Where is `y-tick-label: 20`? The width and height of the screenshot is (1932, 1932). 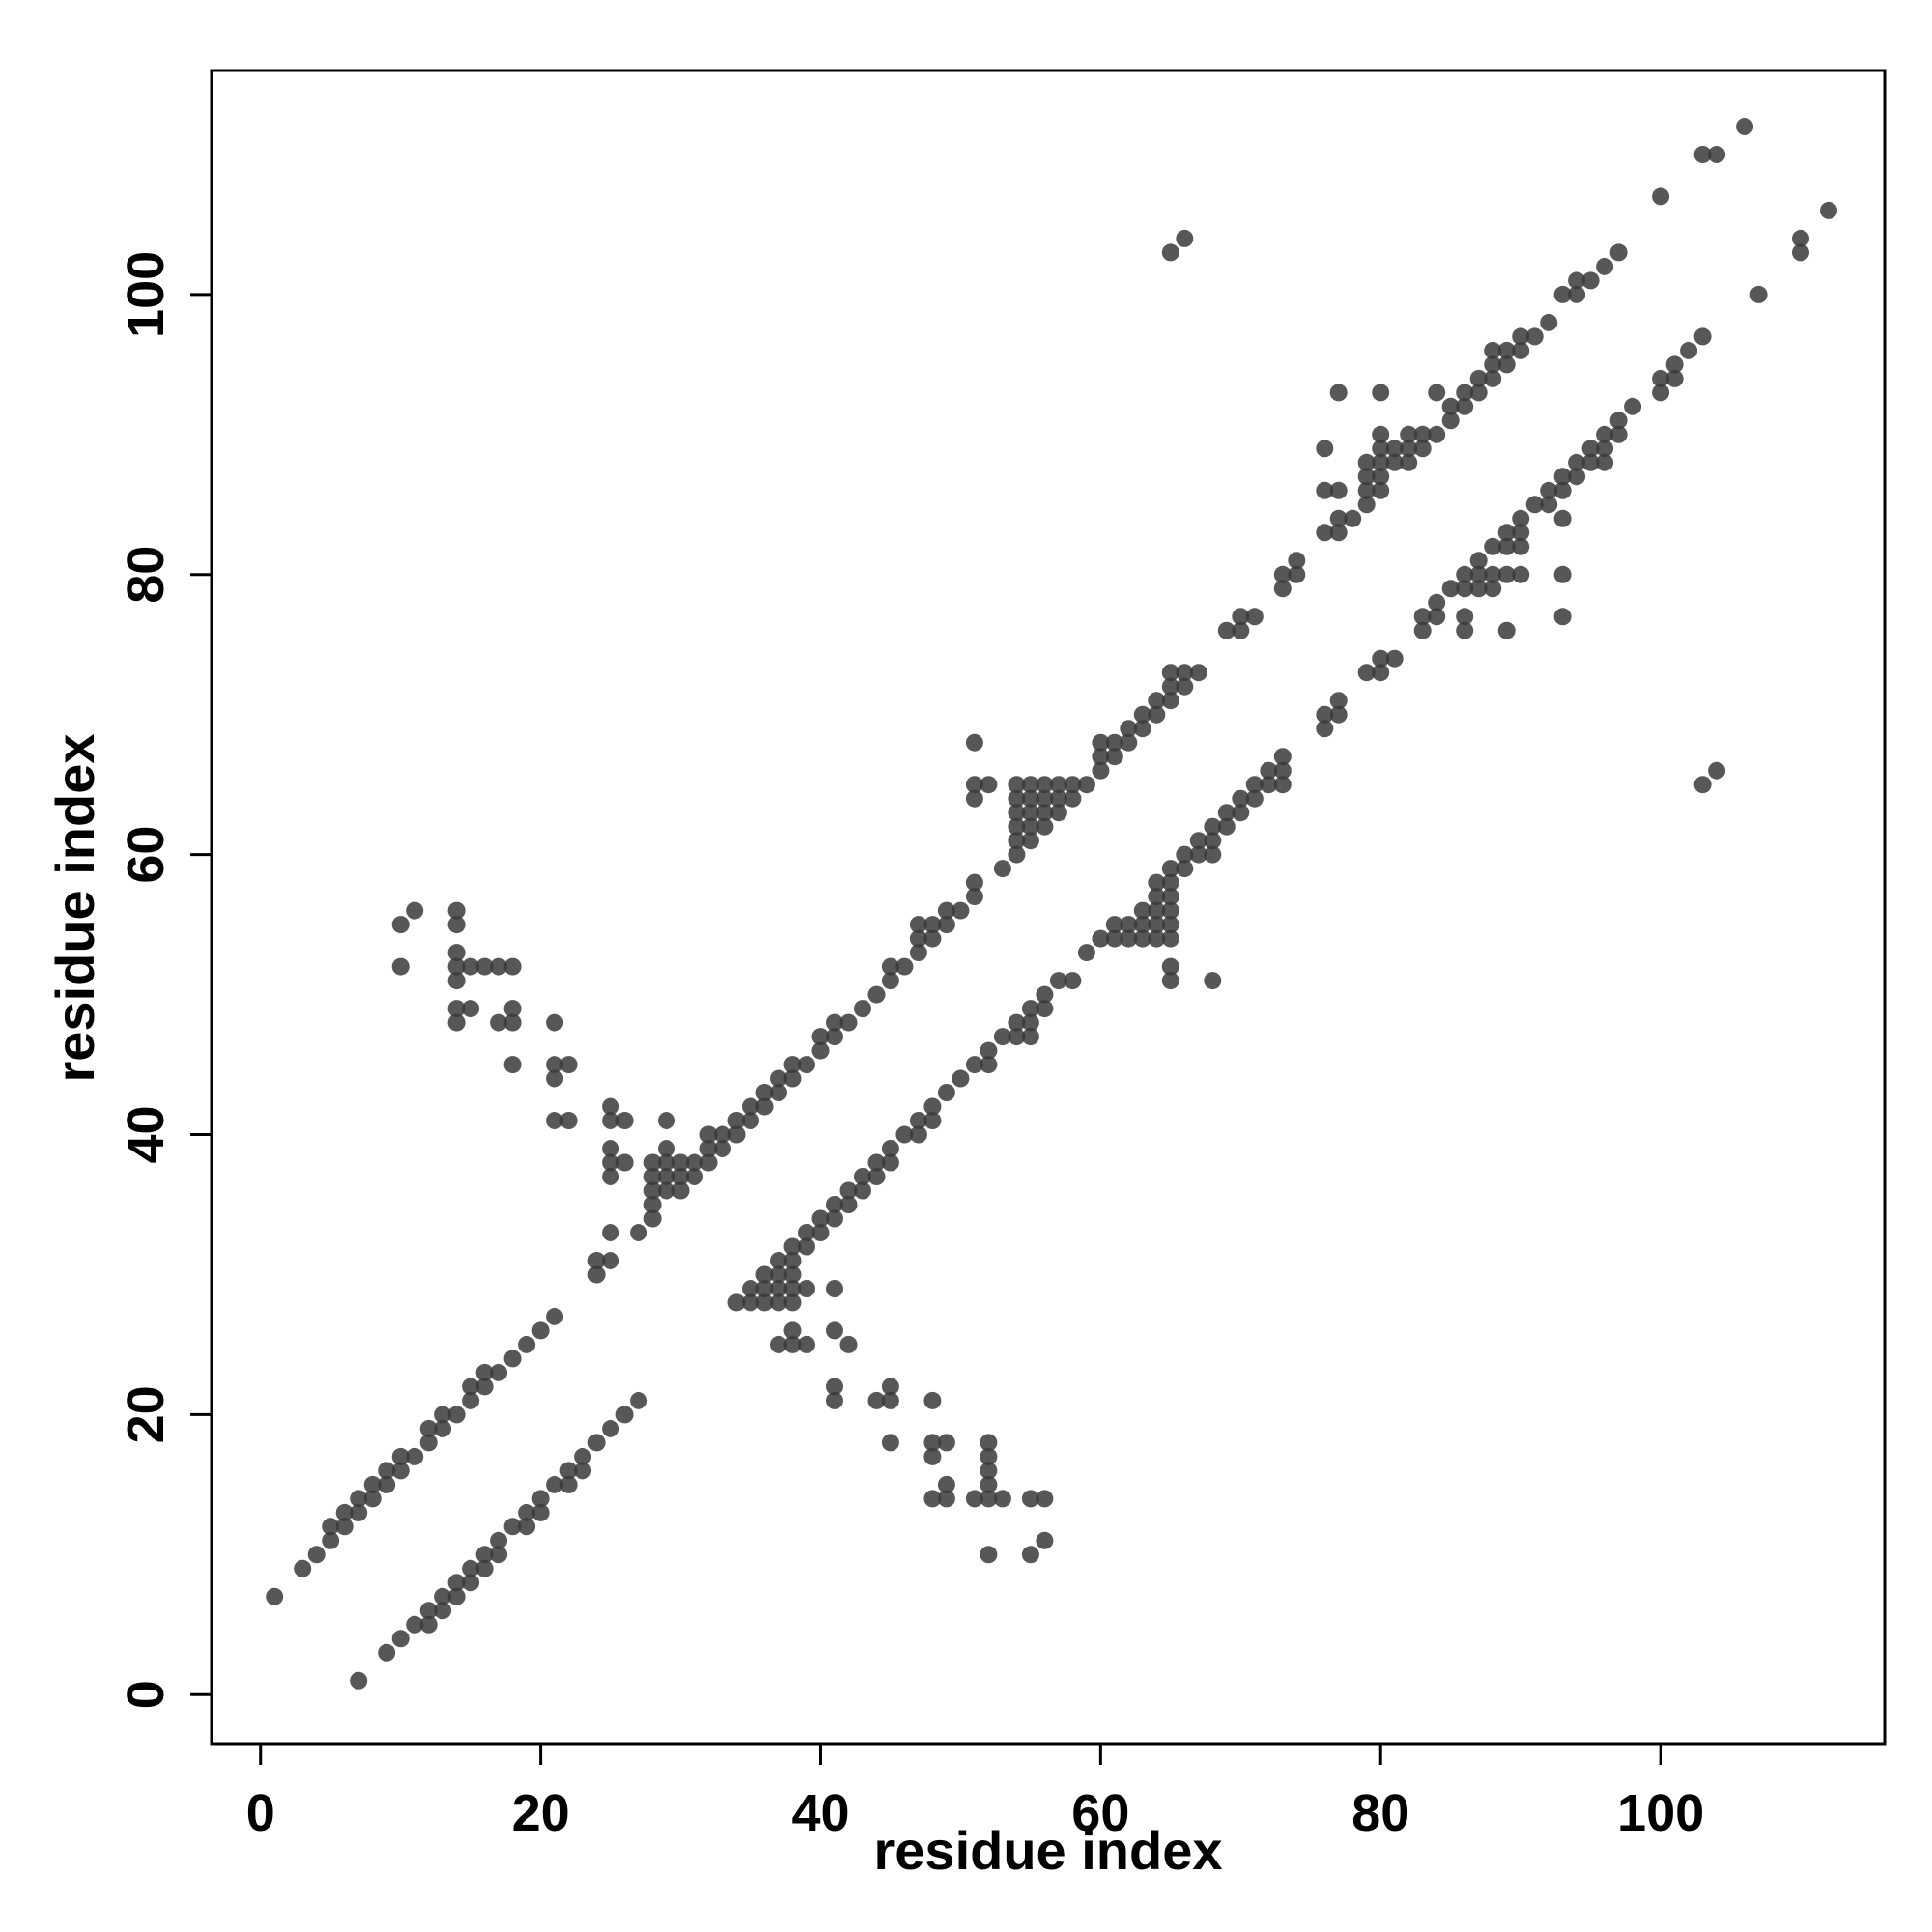 y-tick-label: 20 is located at coordinates (146, 1414).